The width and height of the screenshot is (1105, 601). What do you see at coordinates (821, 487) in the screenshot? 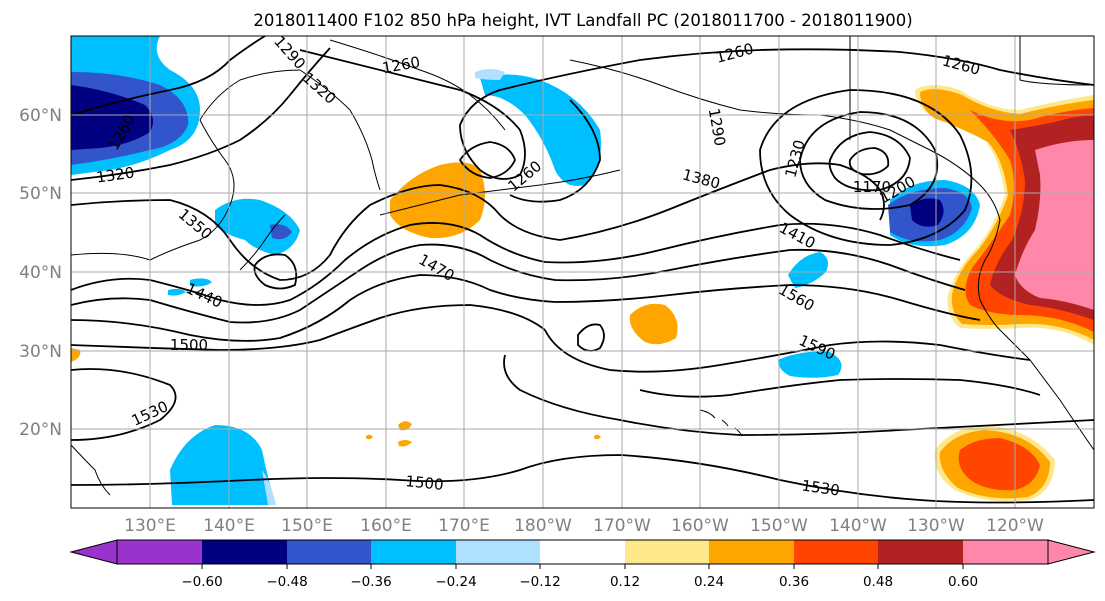
I see `contour-label: 1530` at bounding box center [821, 487].